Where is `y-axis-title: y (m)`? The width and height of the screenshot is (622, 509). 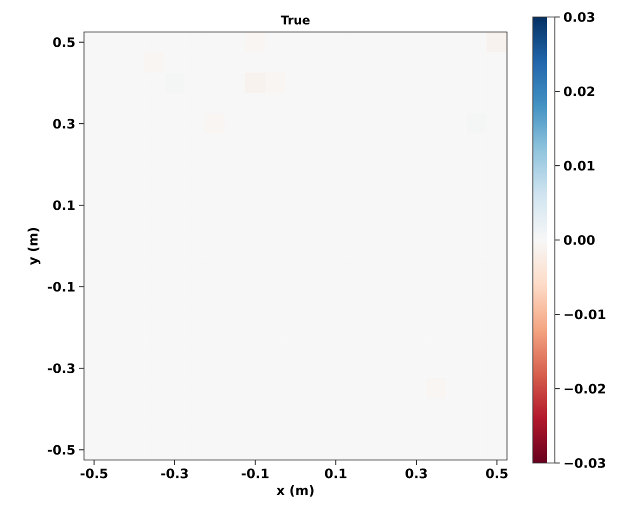
y-axis-title: y (m) is located at coordinates (34, 246).